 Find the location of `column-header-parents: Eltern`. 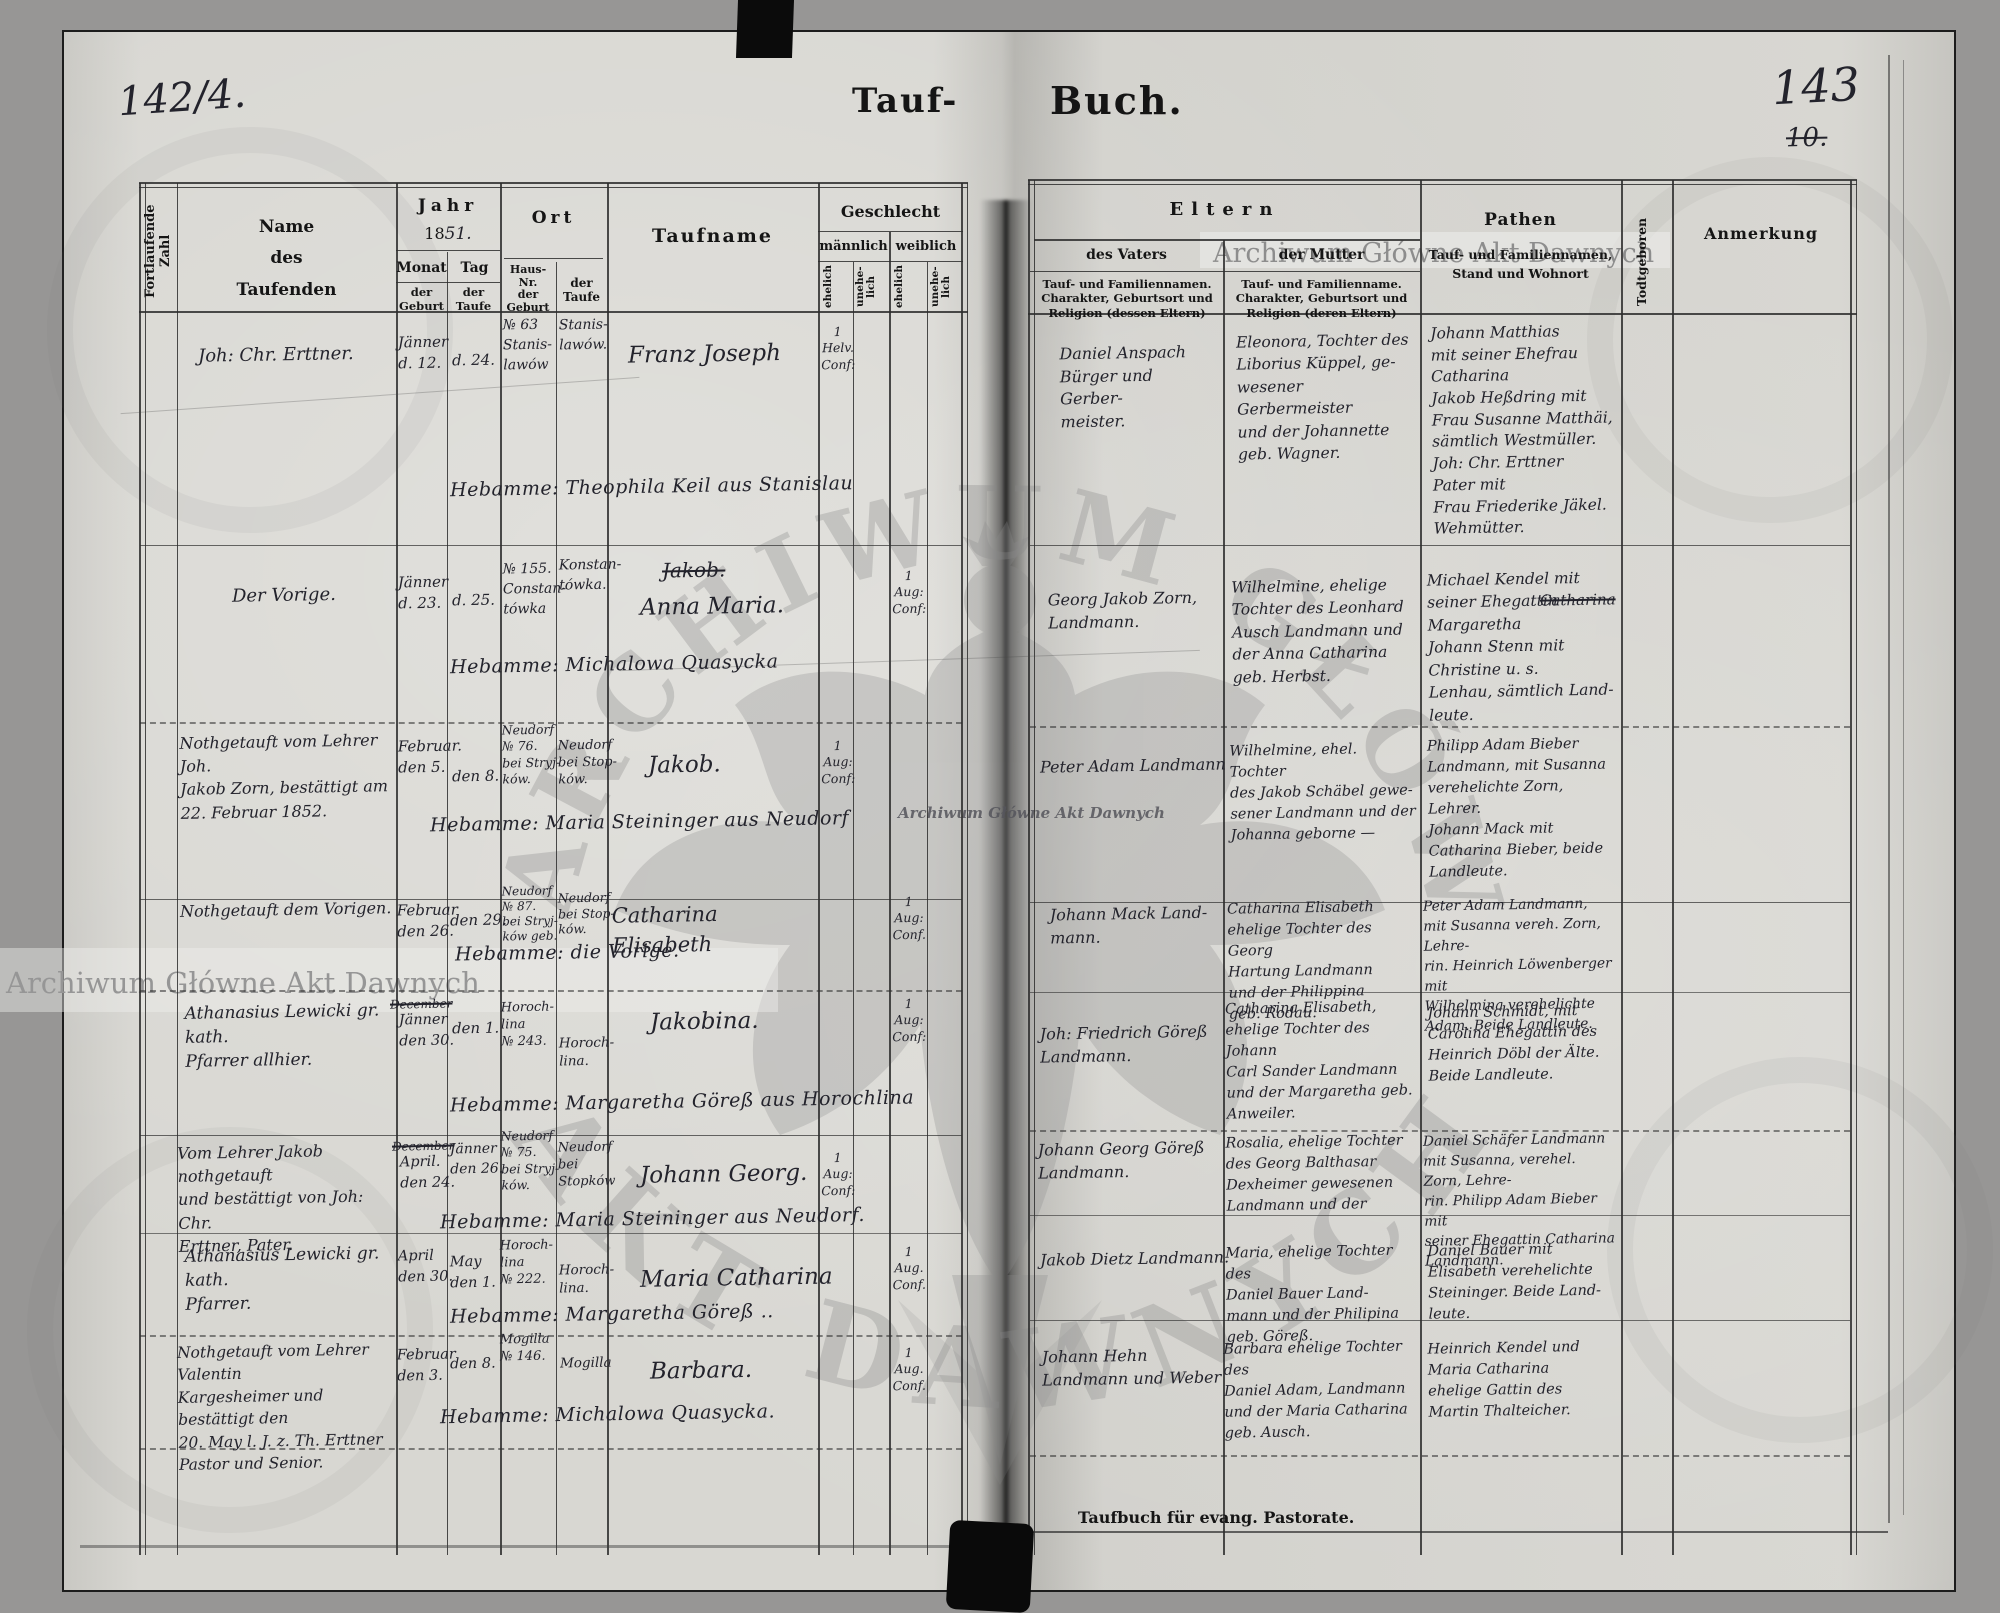

column-header-parents: Eltern is located at coordinates (1225, 209).